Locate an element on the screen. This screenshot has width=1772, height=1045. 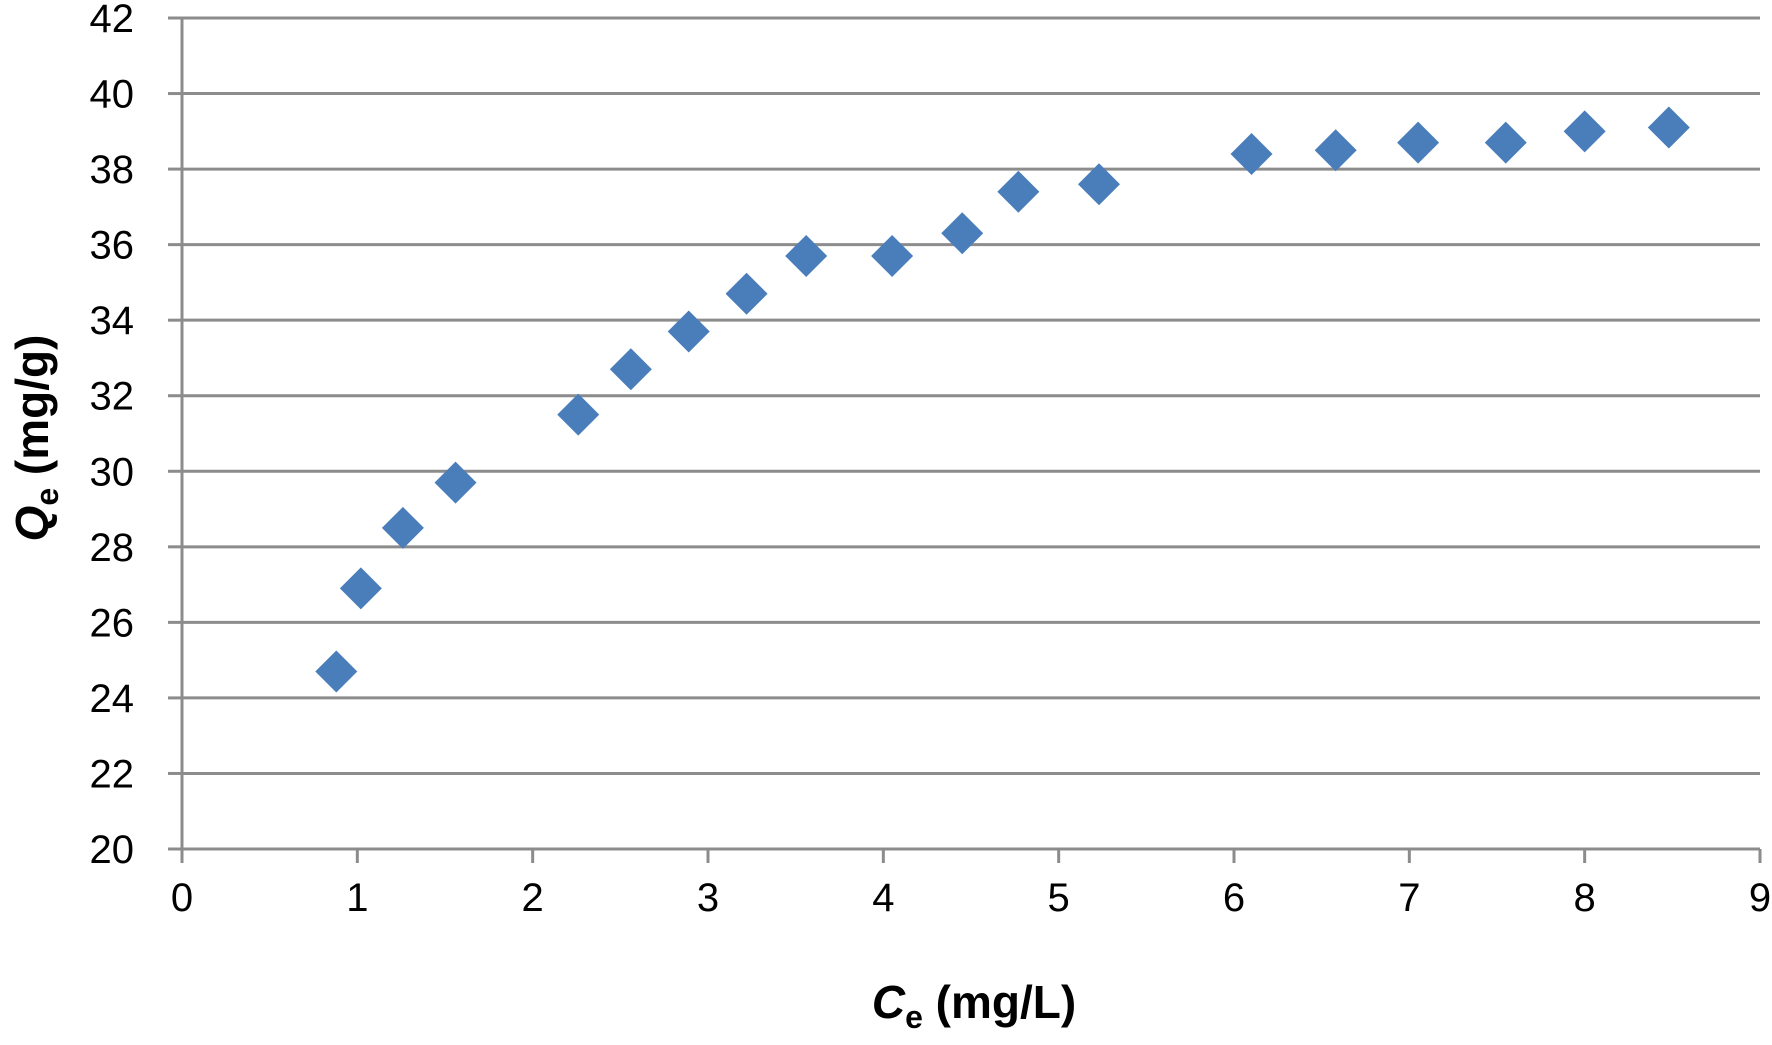
x-axis-title-unit: (mg/L) is located at coordinates (999, 1002).